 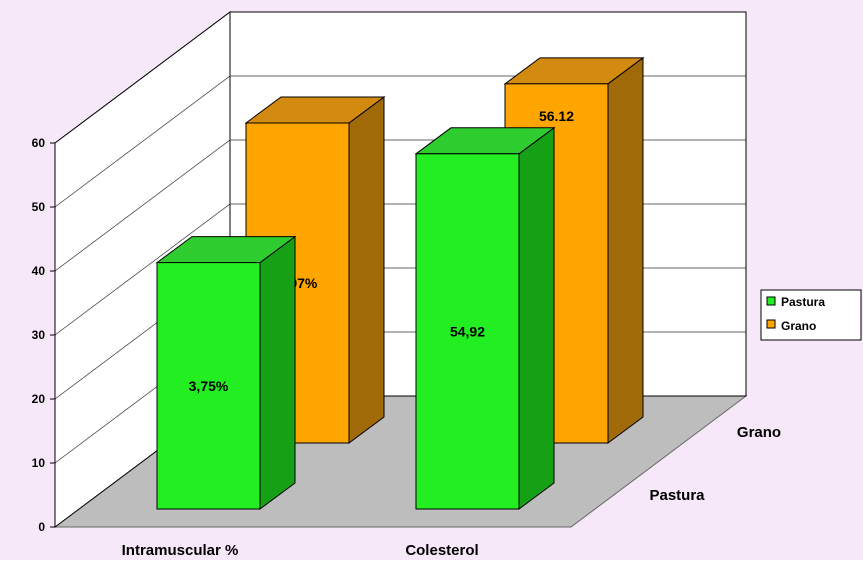 What do you see at coordinates (39, 271) in the screenshot?
I see `y-tick-label: 40` at bounding box center [39, 271].